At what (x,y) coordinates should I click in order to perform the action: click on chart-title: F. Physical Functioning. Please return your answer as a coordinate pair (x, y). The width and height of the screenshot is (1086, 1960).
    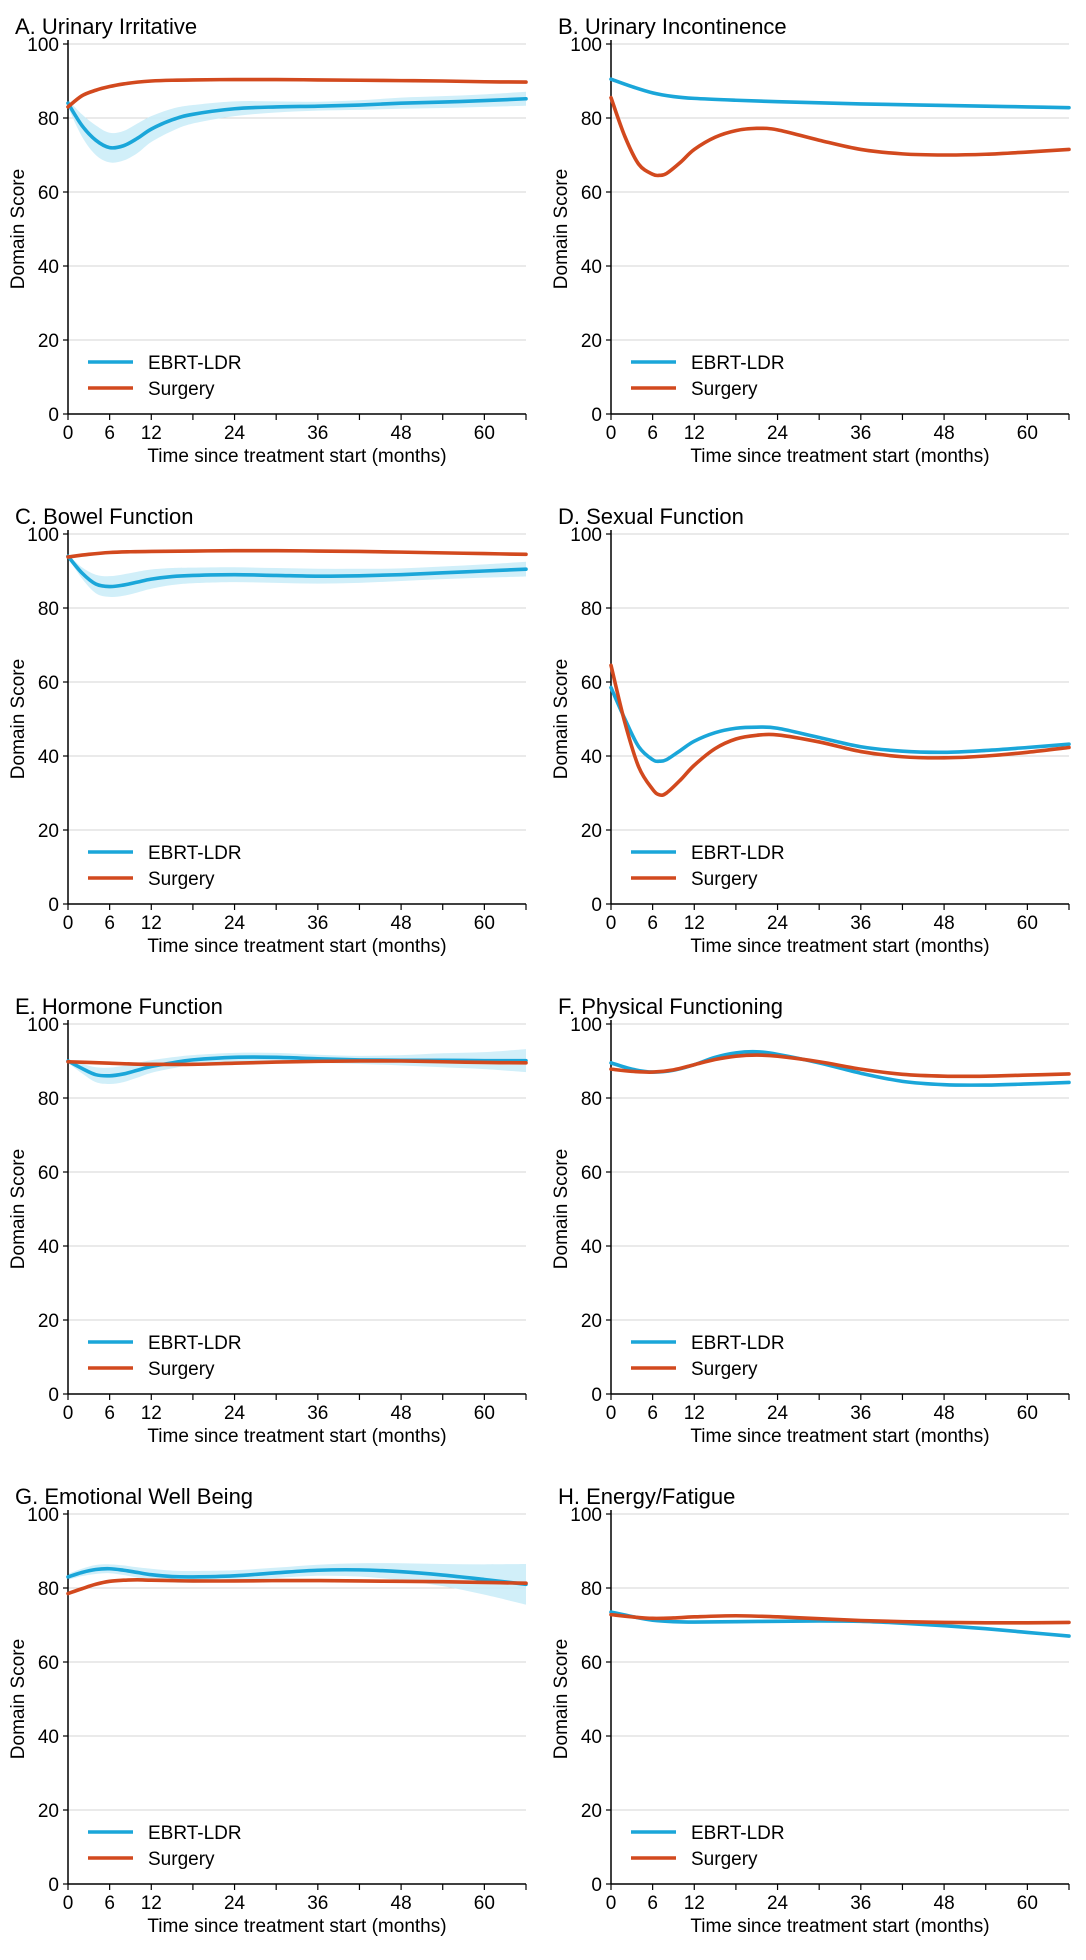
    Looking at the image, I should click on (670, 1006).